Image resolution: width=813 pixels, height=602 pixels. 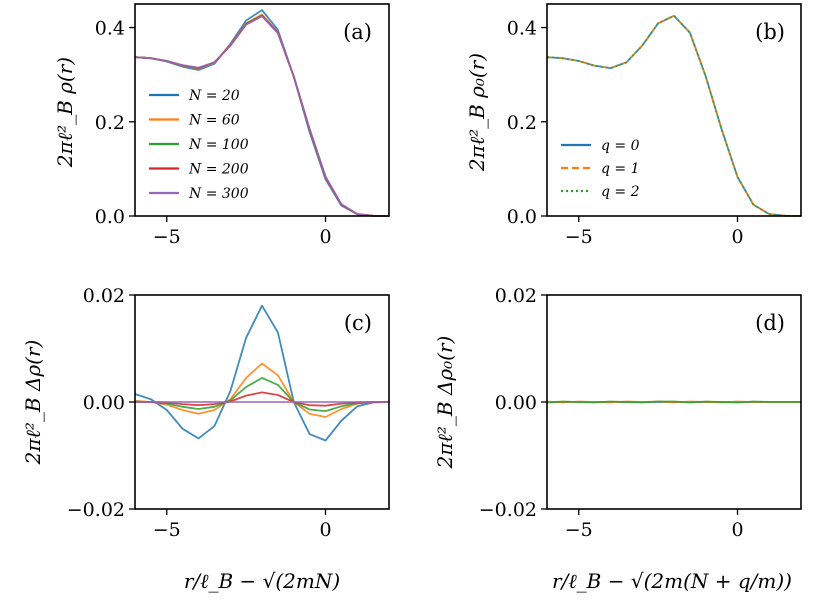 What do you see at coordinates (600, 169) in the screenshot?
I see `legend: q = 0 q = 1 q = 2` at bounding box center [600, 169].